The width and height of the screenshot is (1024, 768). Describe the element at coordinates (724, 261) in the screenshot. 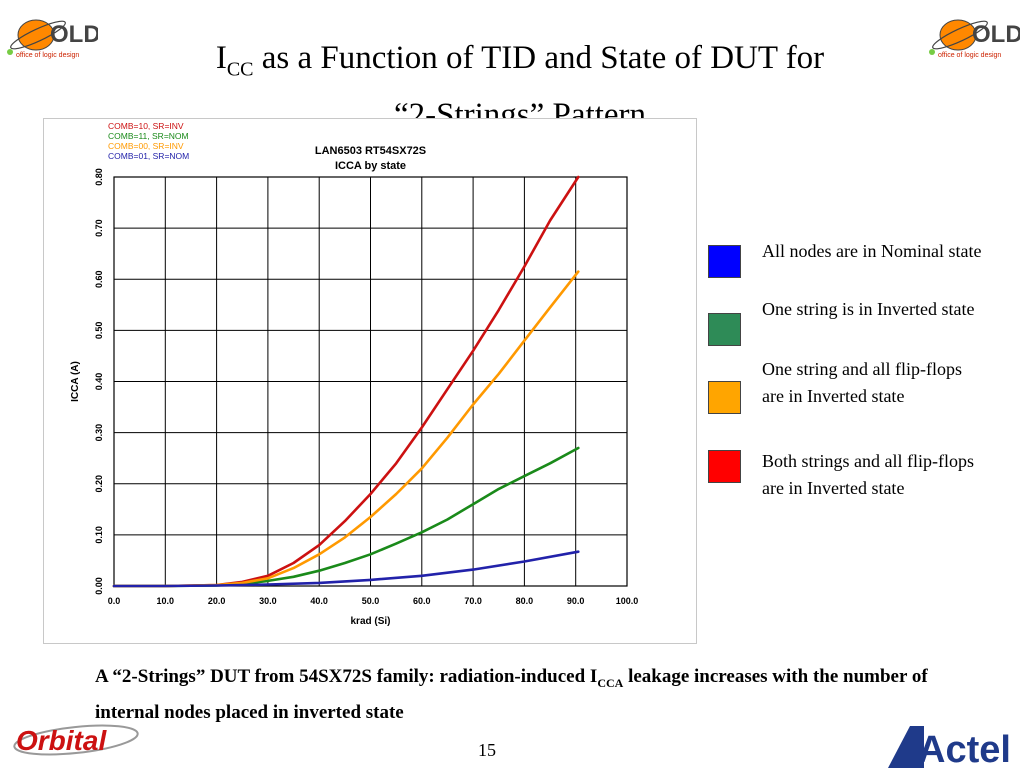

I see `legend-swatch-blue` at that location.